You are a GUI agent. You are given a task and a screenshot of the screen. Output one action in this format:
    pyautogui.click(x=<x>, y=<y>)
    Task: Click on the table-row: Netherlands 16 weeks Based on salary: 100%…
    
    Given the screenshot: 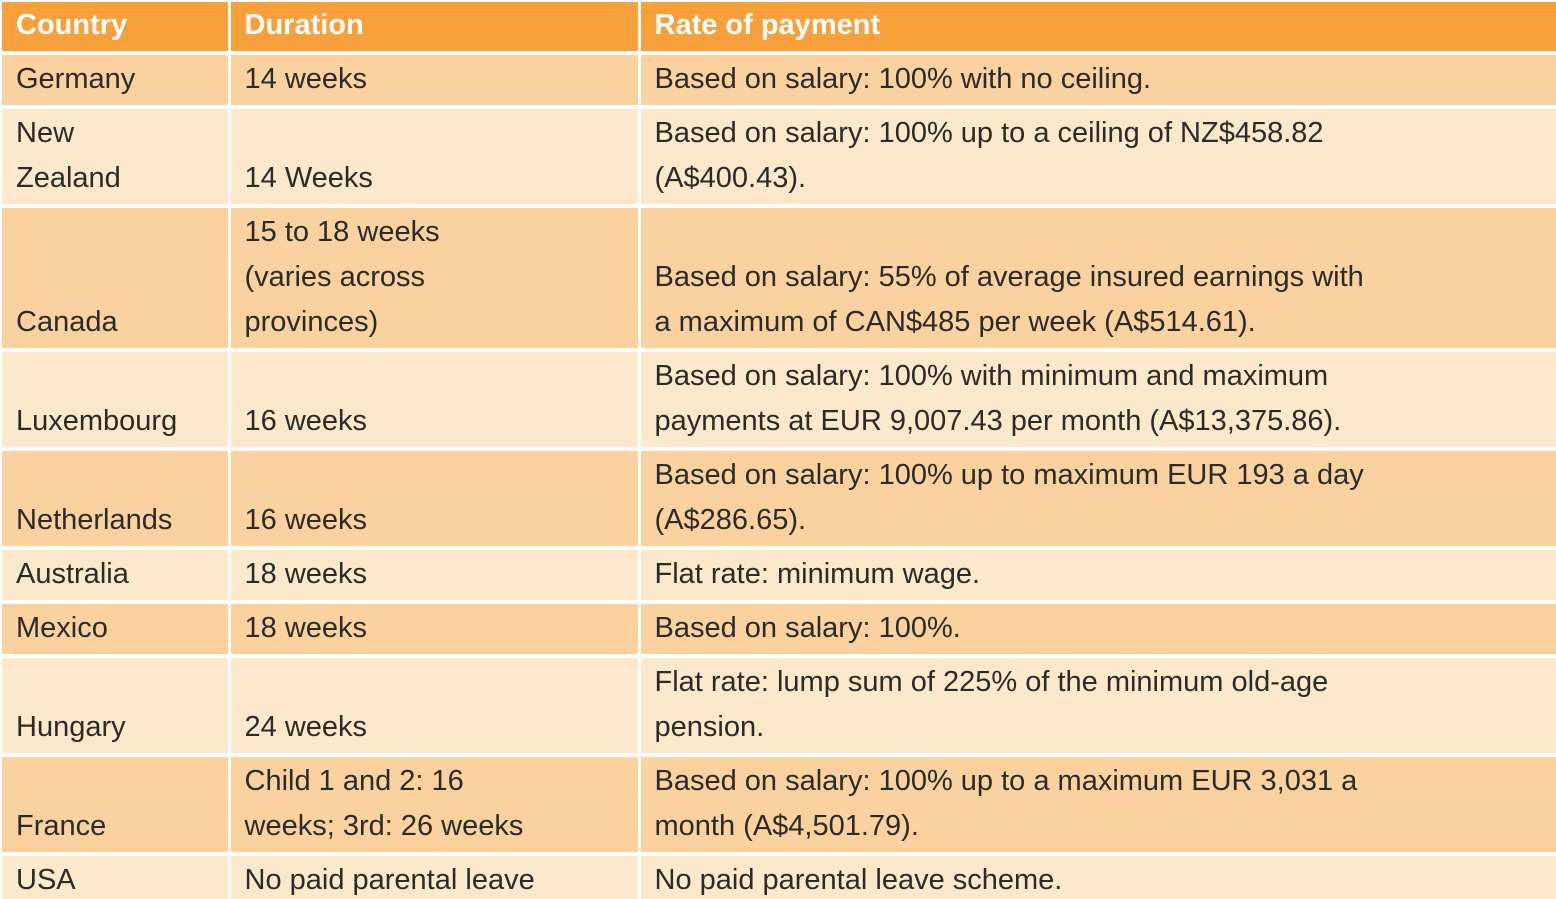 What is the action you would take?
    pyautogui.click(x=778, y=499)
    